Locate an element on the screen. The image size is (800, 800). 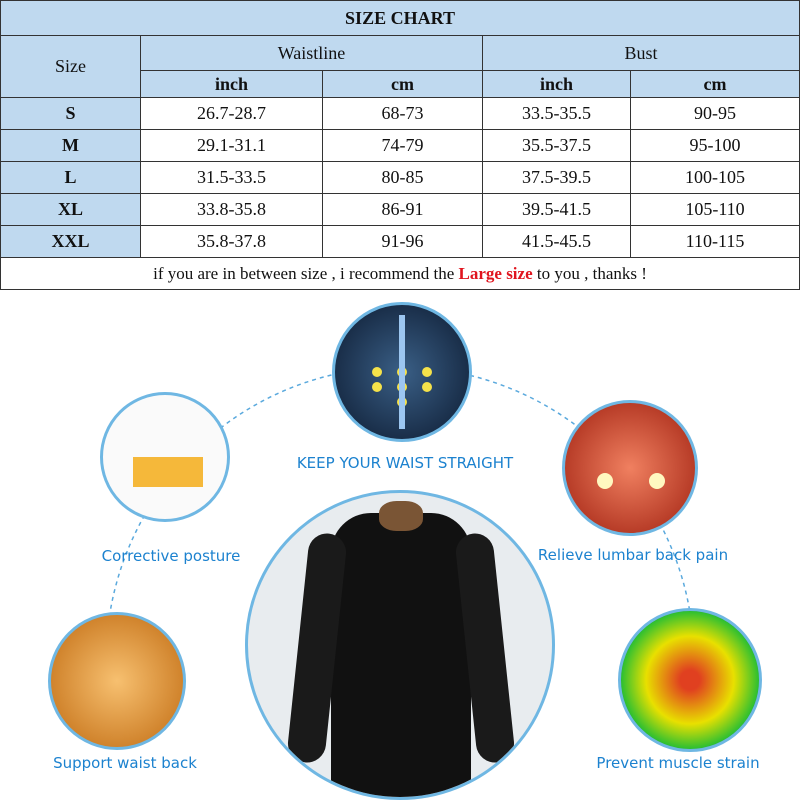
size-value: 31.5-33.5 is located at coordinates (231, 177).